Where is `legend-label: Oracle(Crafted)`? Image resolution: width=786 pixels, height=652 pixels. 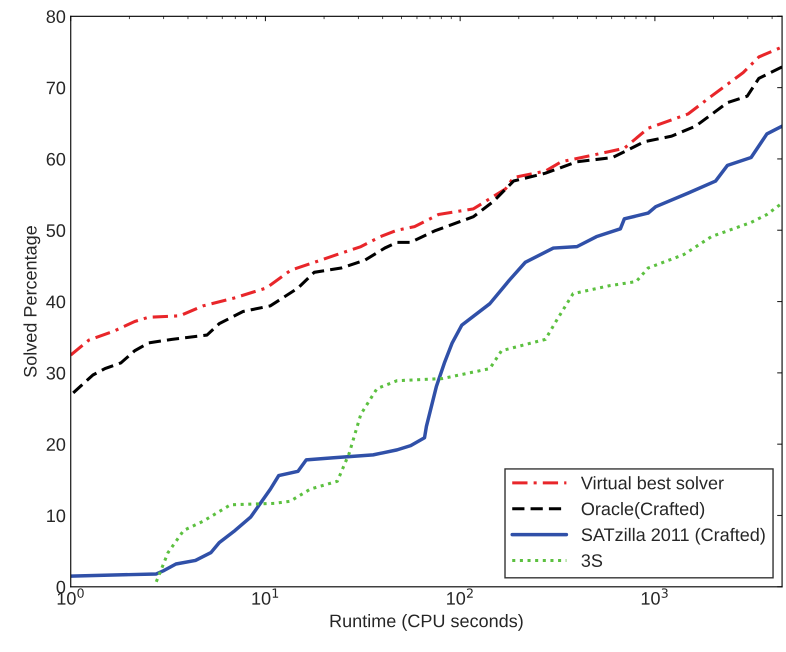 legend-label: Oracle(Crafted) is located at coordinates (643, 510).